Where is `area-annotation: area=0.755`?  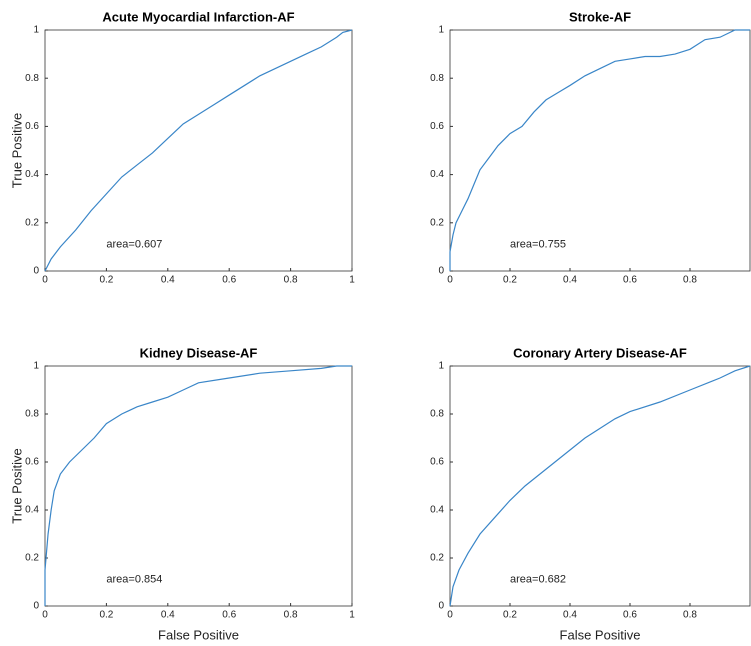
area-annotation: area=0.755 is located at coordinates (538, 244).